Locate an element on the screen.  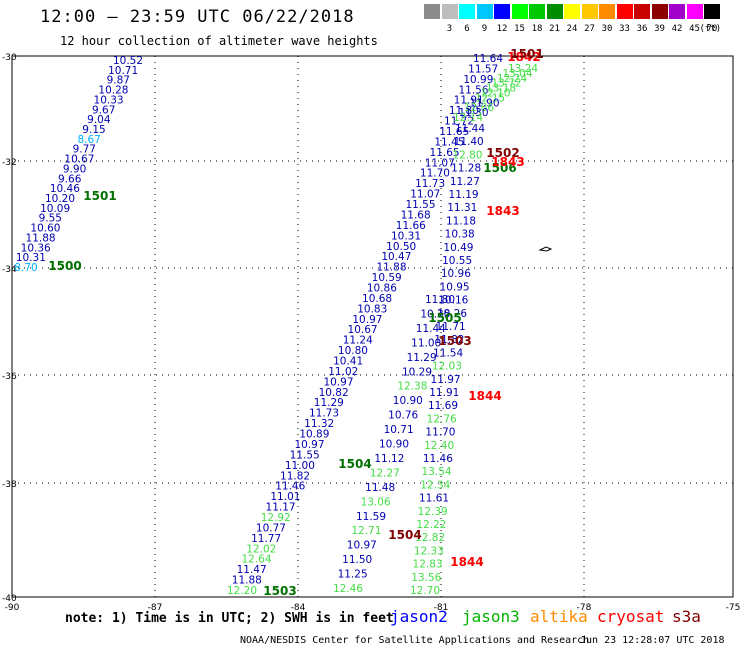
track-top-value: 11.90 is located at coordinates (484, 103).